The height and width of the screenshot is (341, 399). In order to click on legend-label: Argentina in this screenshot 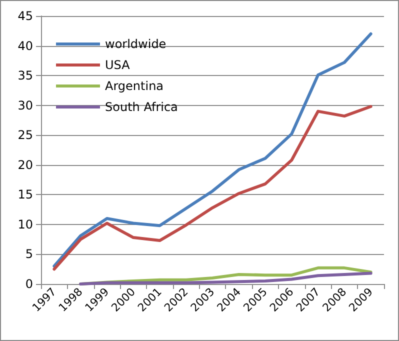, I will do `click(134, 86)`.